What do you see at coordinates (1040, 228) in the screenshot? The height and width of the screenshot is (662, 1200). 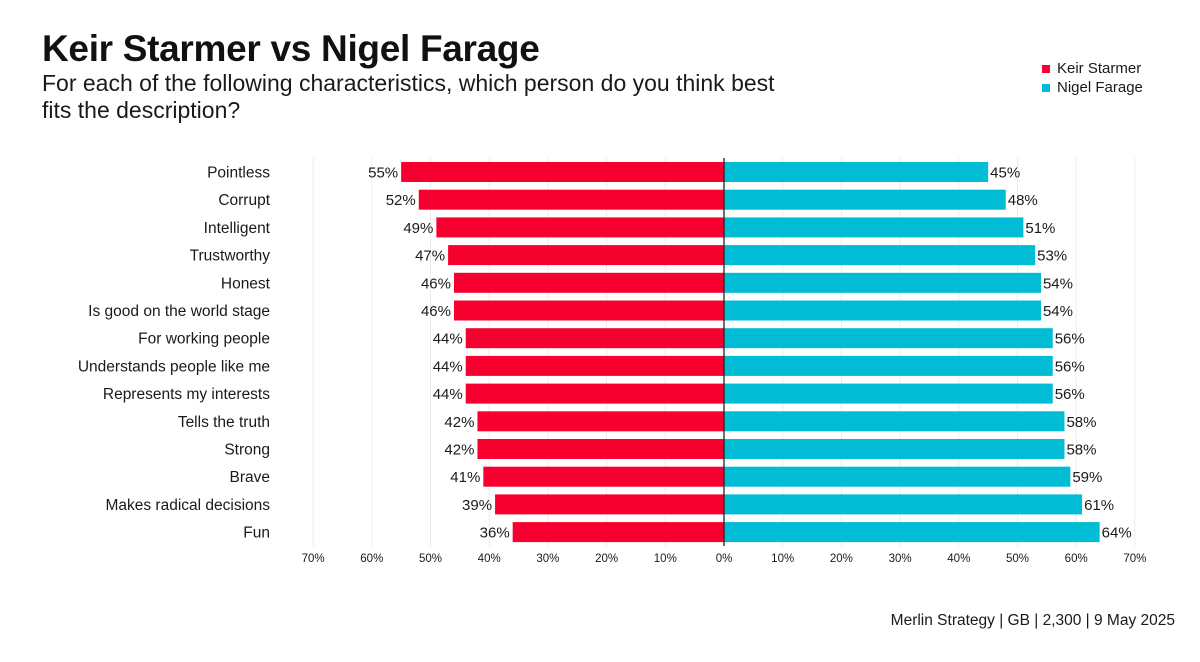 I see `value-label-farage: 51%` at bounding box center [1040, 228].